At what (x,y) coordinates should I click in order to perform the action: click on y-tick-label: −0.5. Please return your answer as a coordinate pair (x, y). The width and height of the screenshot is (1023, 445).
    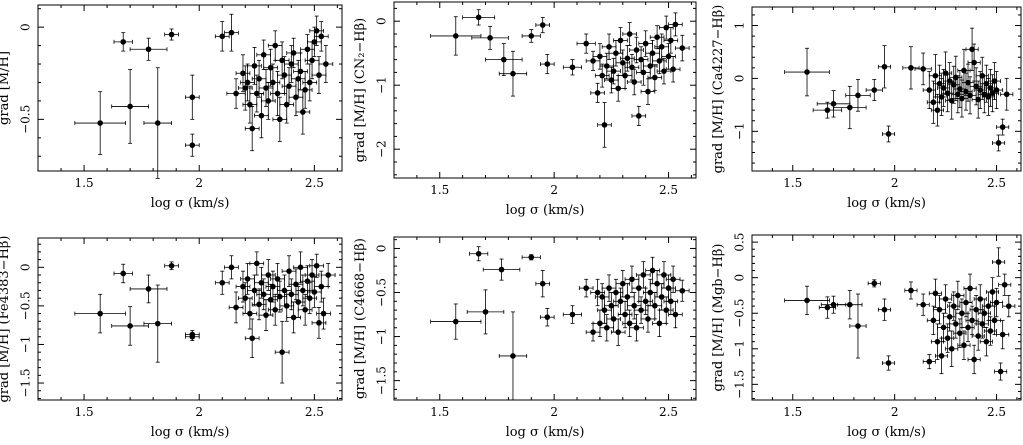
    Looking at the image, I should click on (26, 119).